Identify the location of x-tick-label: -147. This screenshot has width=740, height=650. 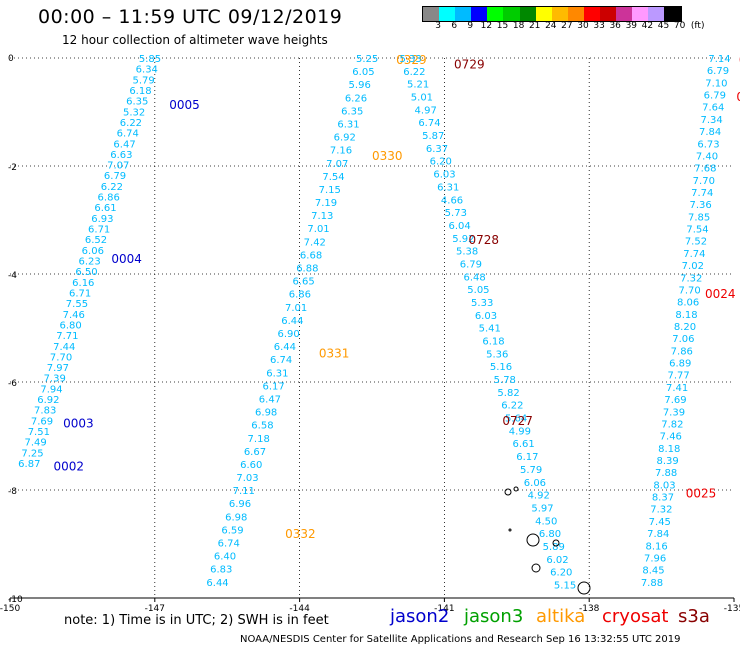
(155, 609).